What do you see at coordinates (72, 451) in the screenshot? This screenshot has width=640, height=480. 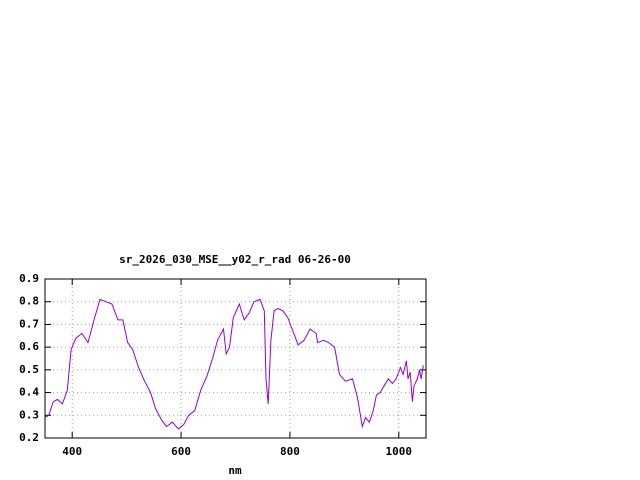 I see `x-tick-label: 400` at bounding box center [72, 451].